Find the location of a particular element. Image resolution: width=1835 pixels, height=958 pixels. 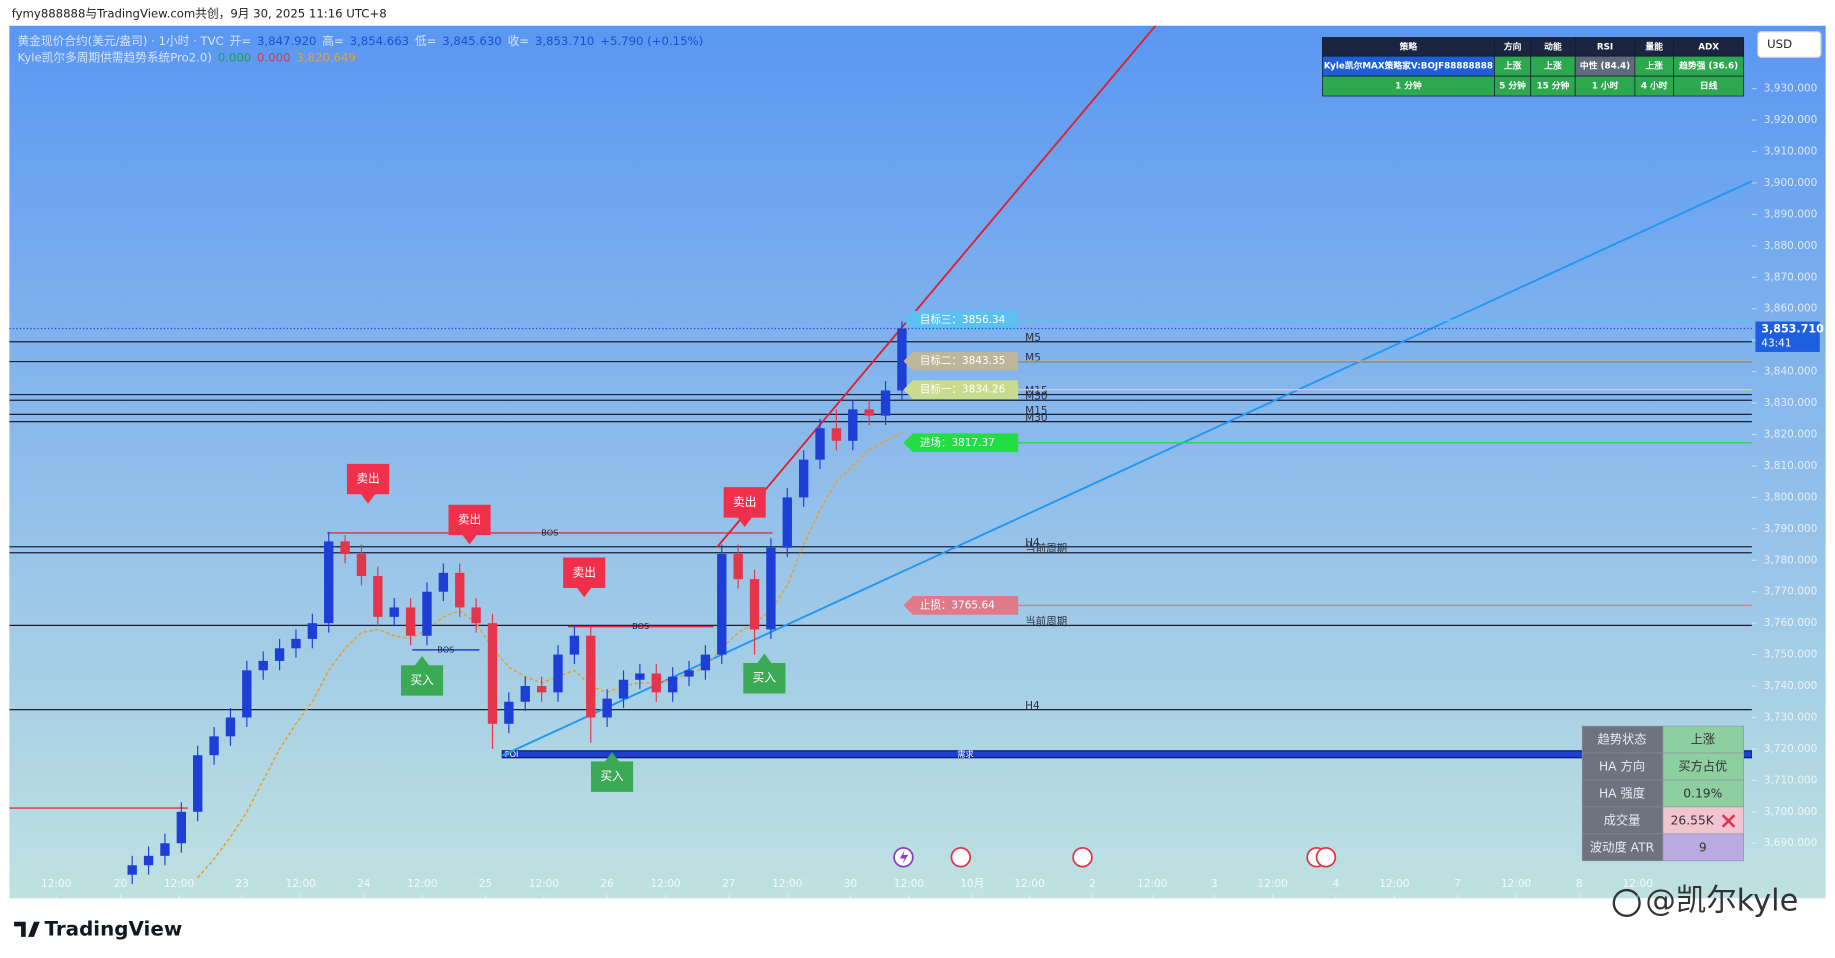

table-cell-text: 方向 is located at coordinates (1513, 46).